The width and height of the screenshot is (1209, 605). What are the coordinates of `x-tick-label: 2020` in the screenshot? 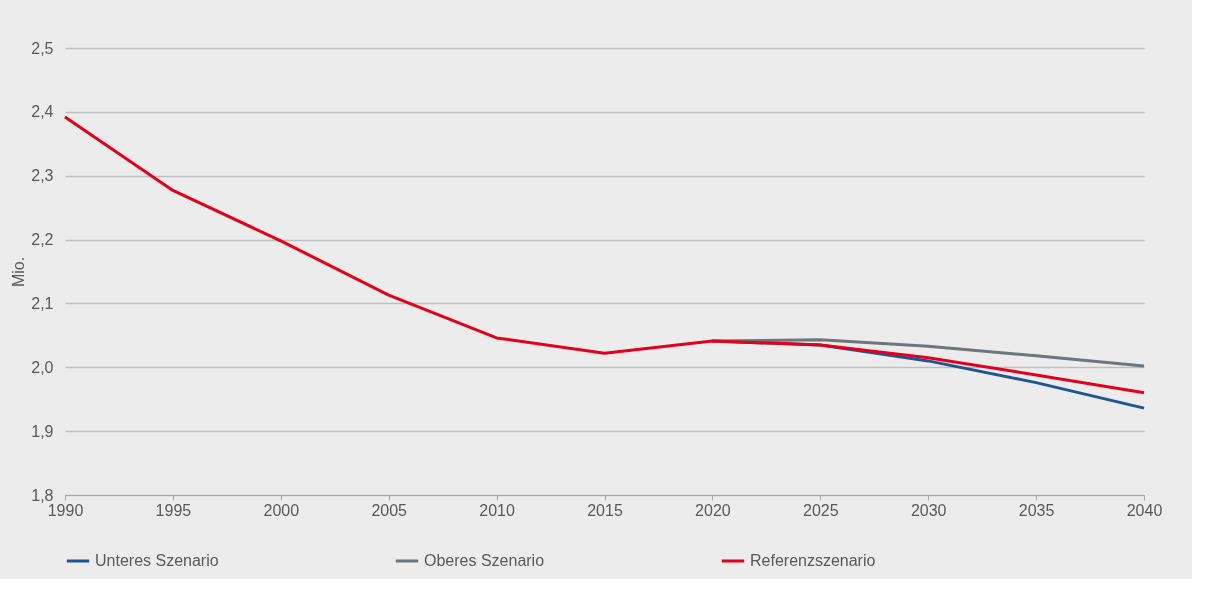 It's located at (713, 510).